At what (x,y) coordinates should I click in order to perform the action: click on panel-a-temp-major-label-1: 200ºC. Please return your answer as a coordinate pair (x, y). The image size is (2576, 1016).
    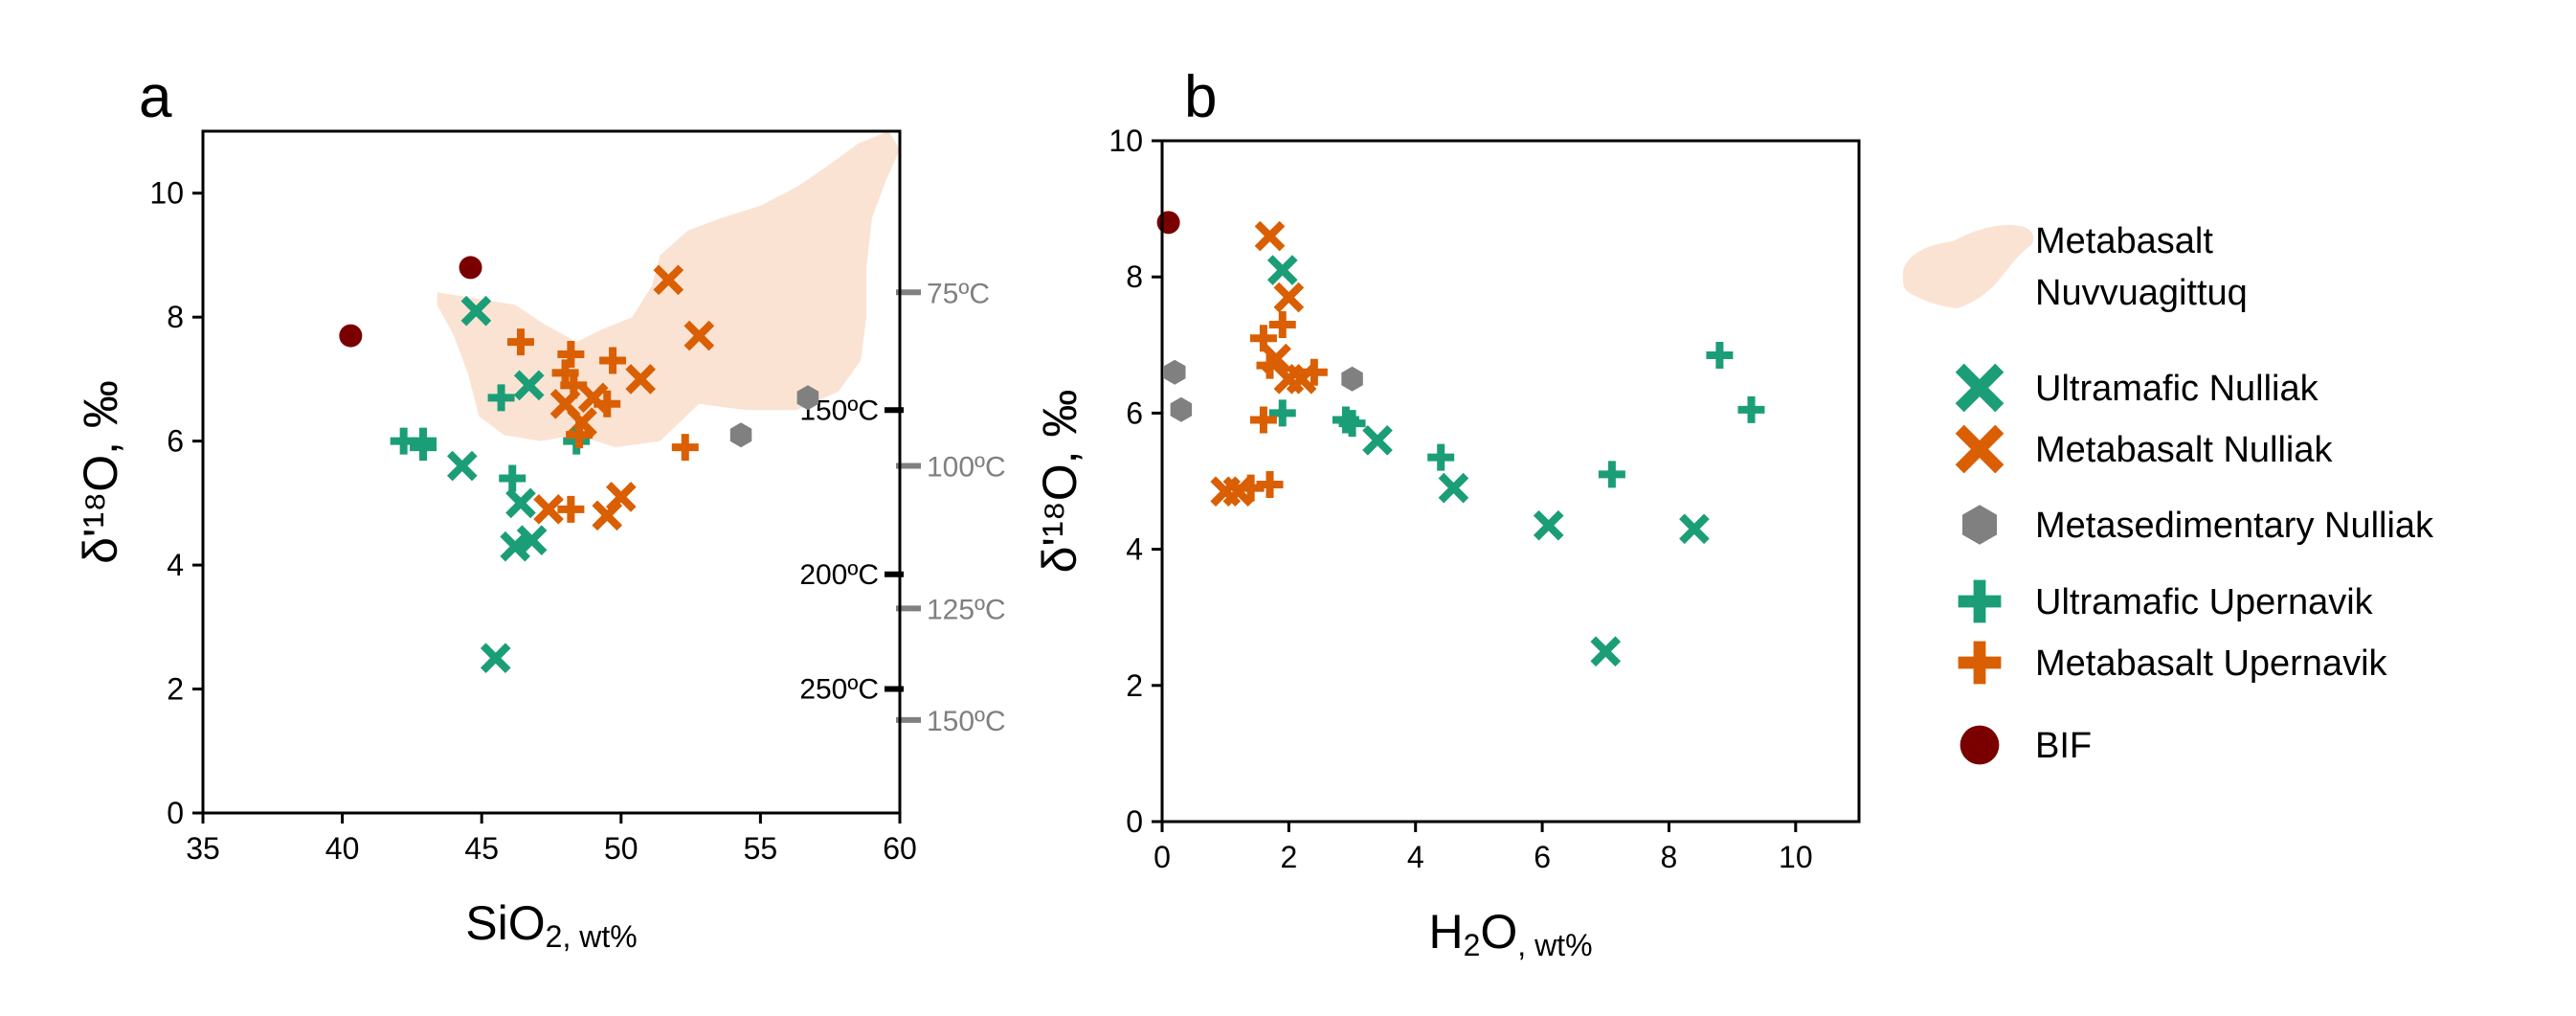
    Looking at the image, I should click on (839, 575).